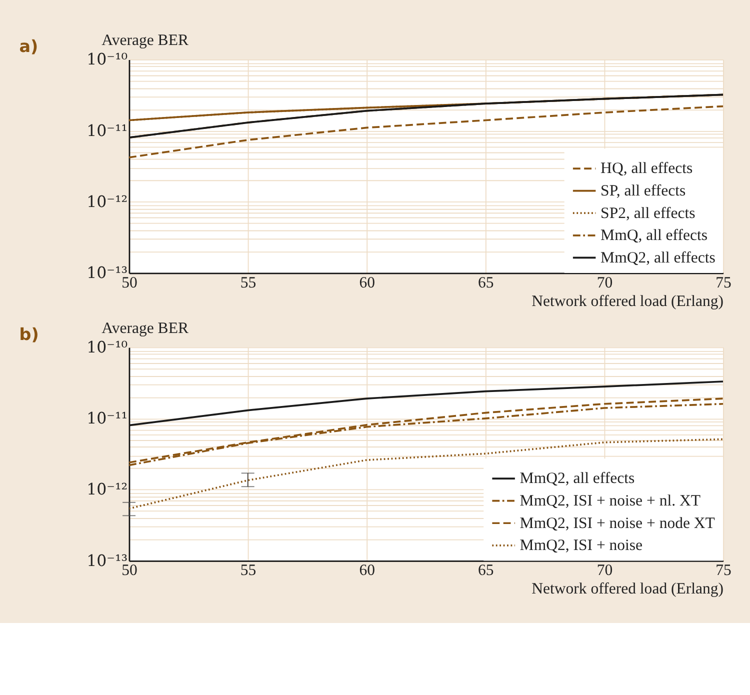 The image size is (750, 695). What do you see at coordinates (610, 501) in the screenshot?
I see `legend-label: MmQ2, ISI + noise + nl. XT` at bounding box center [610, 501].